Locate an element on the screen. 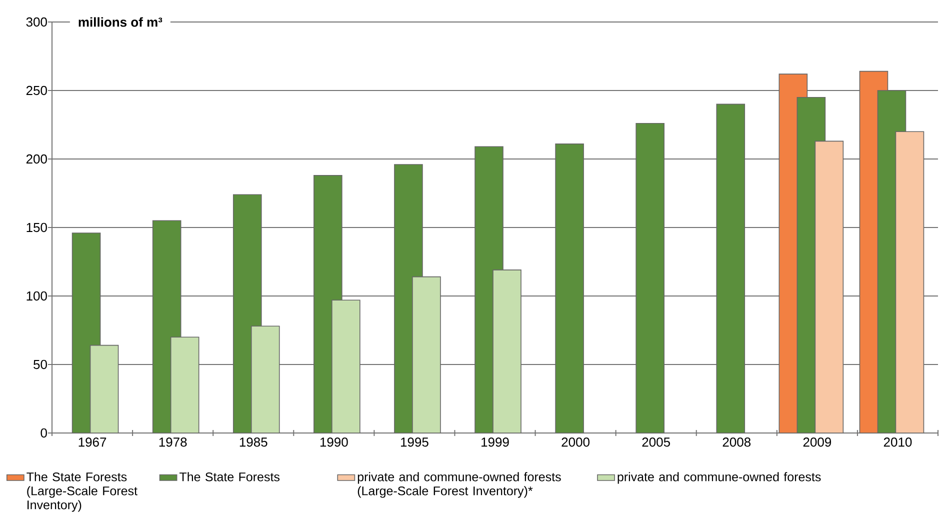 The image size is (940, 527). legend-label: private and commune-owned forests (Large-Scale Forest Inventory)* is located at coordinates (459, 485).